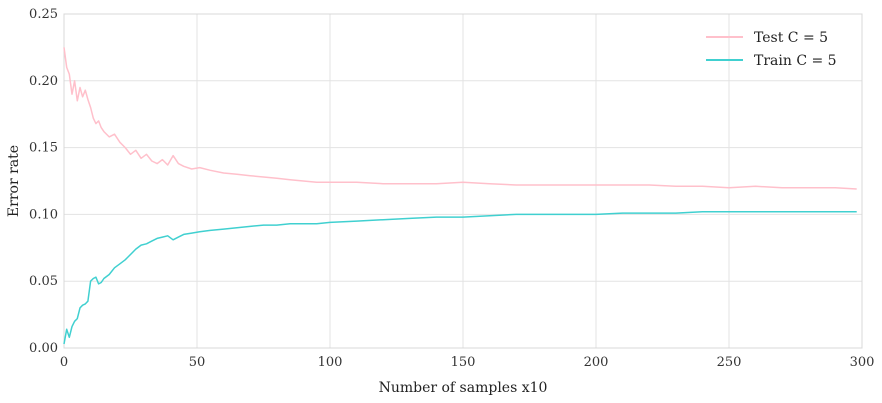 This screenshot has height=403, width=882. What do you see at coordinates (43, 148) in the screenshot?
I see `y-tick-label: 0.15` at bounding box center [43, 148].